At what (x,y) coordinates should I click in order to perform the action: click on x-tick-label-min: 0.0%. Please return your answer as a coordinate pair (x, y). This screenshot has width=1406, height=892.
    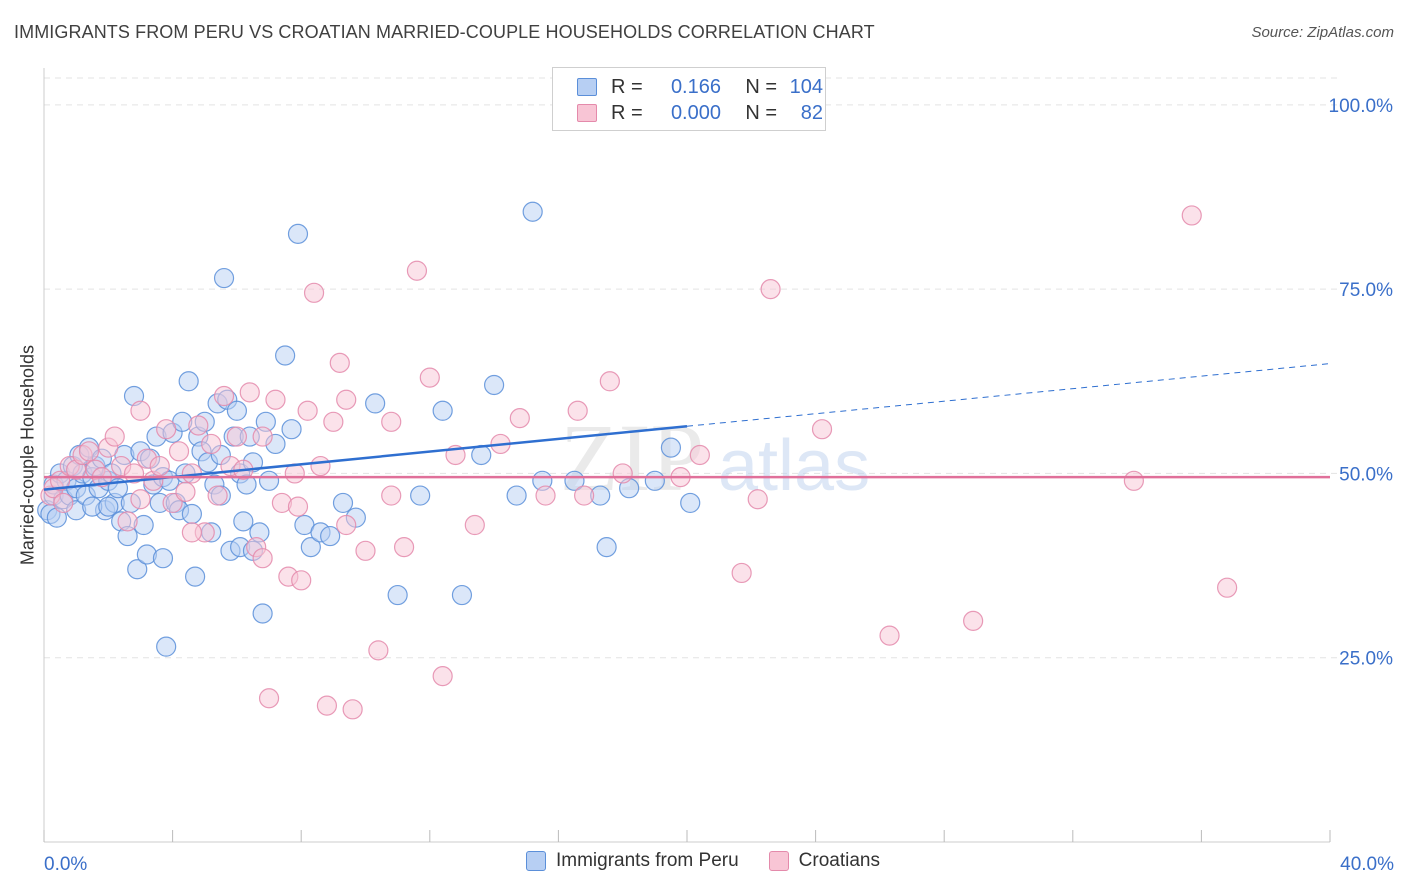
    Looking at the image, I should click on (65, 864).